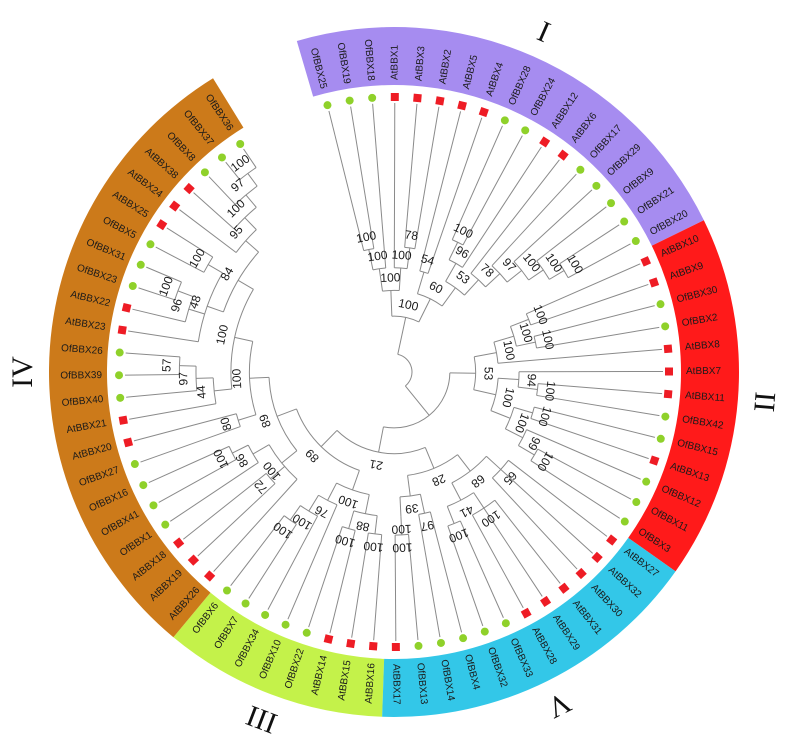 This screenshot has width=792, height=756. I want to click on bootstrap-value: 89, so click(265, 421).